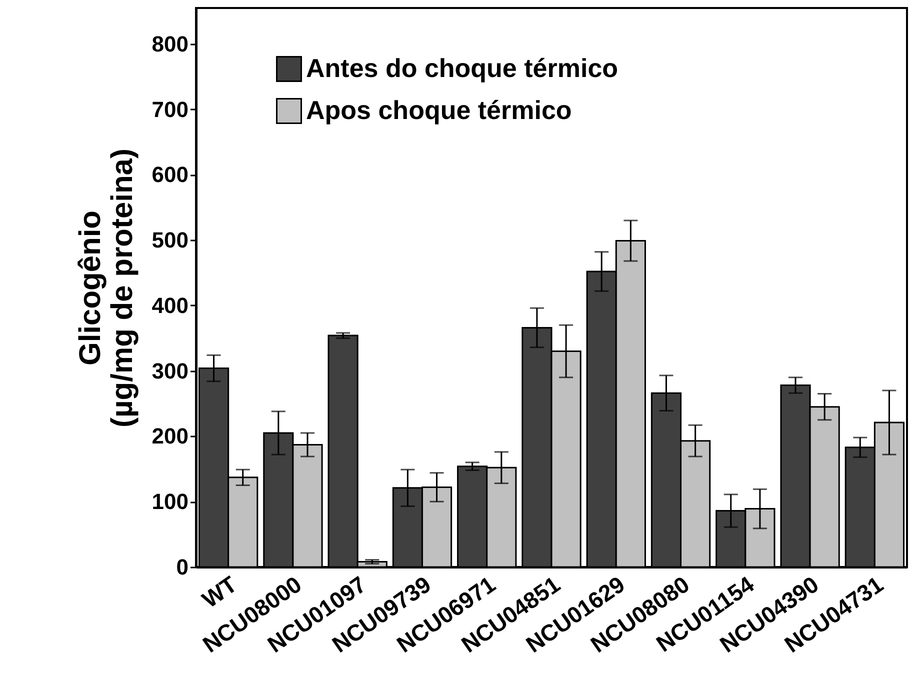  I want to click on y-axis-title: Glicogênio (µg/mg de proteina), so click(106, 288).